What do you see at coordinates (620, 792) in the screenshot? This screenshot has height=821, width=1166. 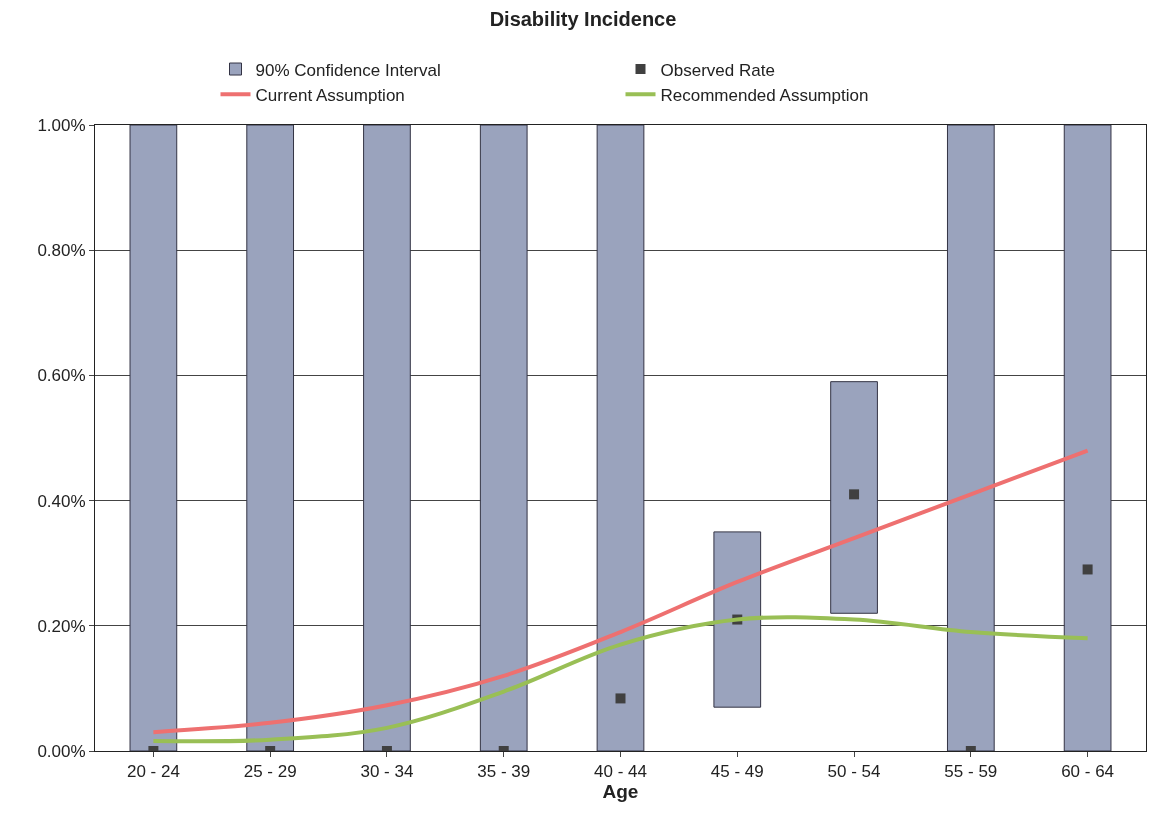 I see `x-axis-title: Age` at bounding box center [620, 792].